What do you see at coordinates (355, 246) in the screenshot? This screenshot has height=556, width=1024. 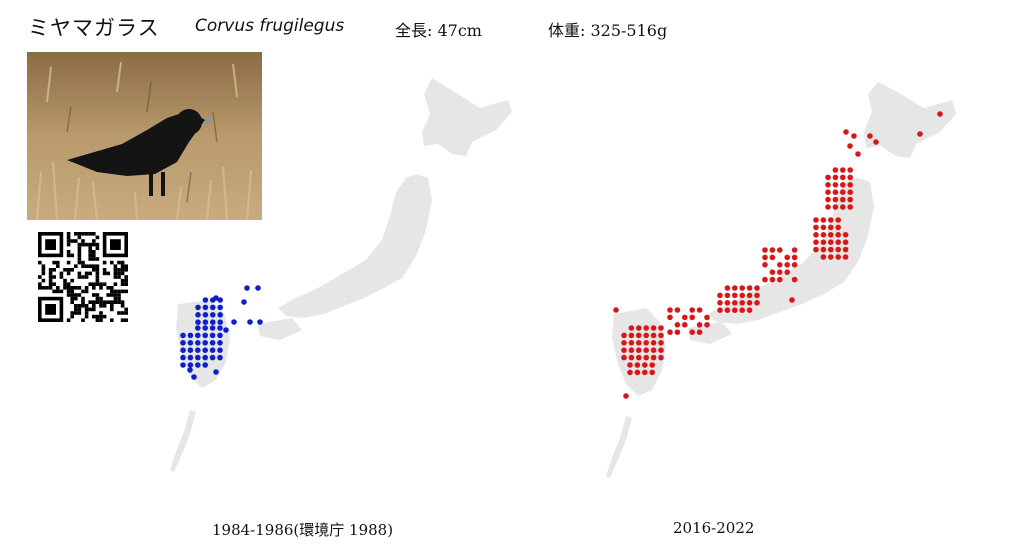 I see `honshu-shape` at bounding box center [355, 246].